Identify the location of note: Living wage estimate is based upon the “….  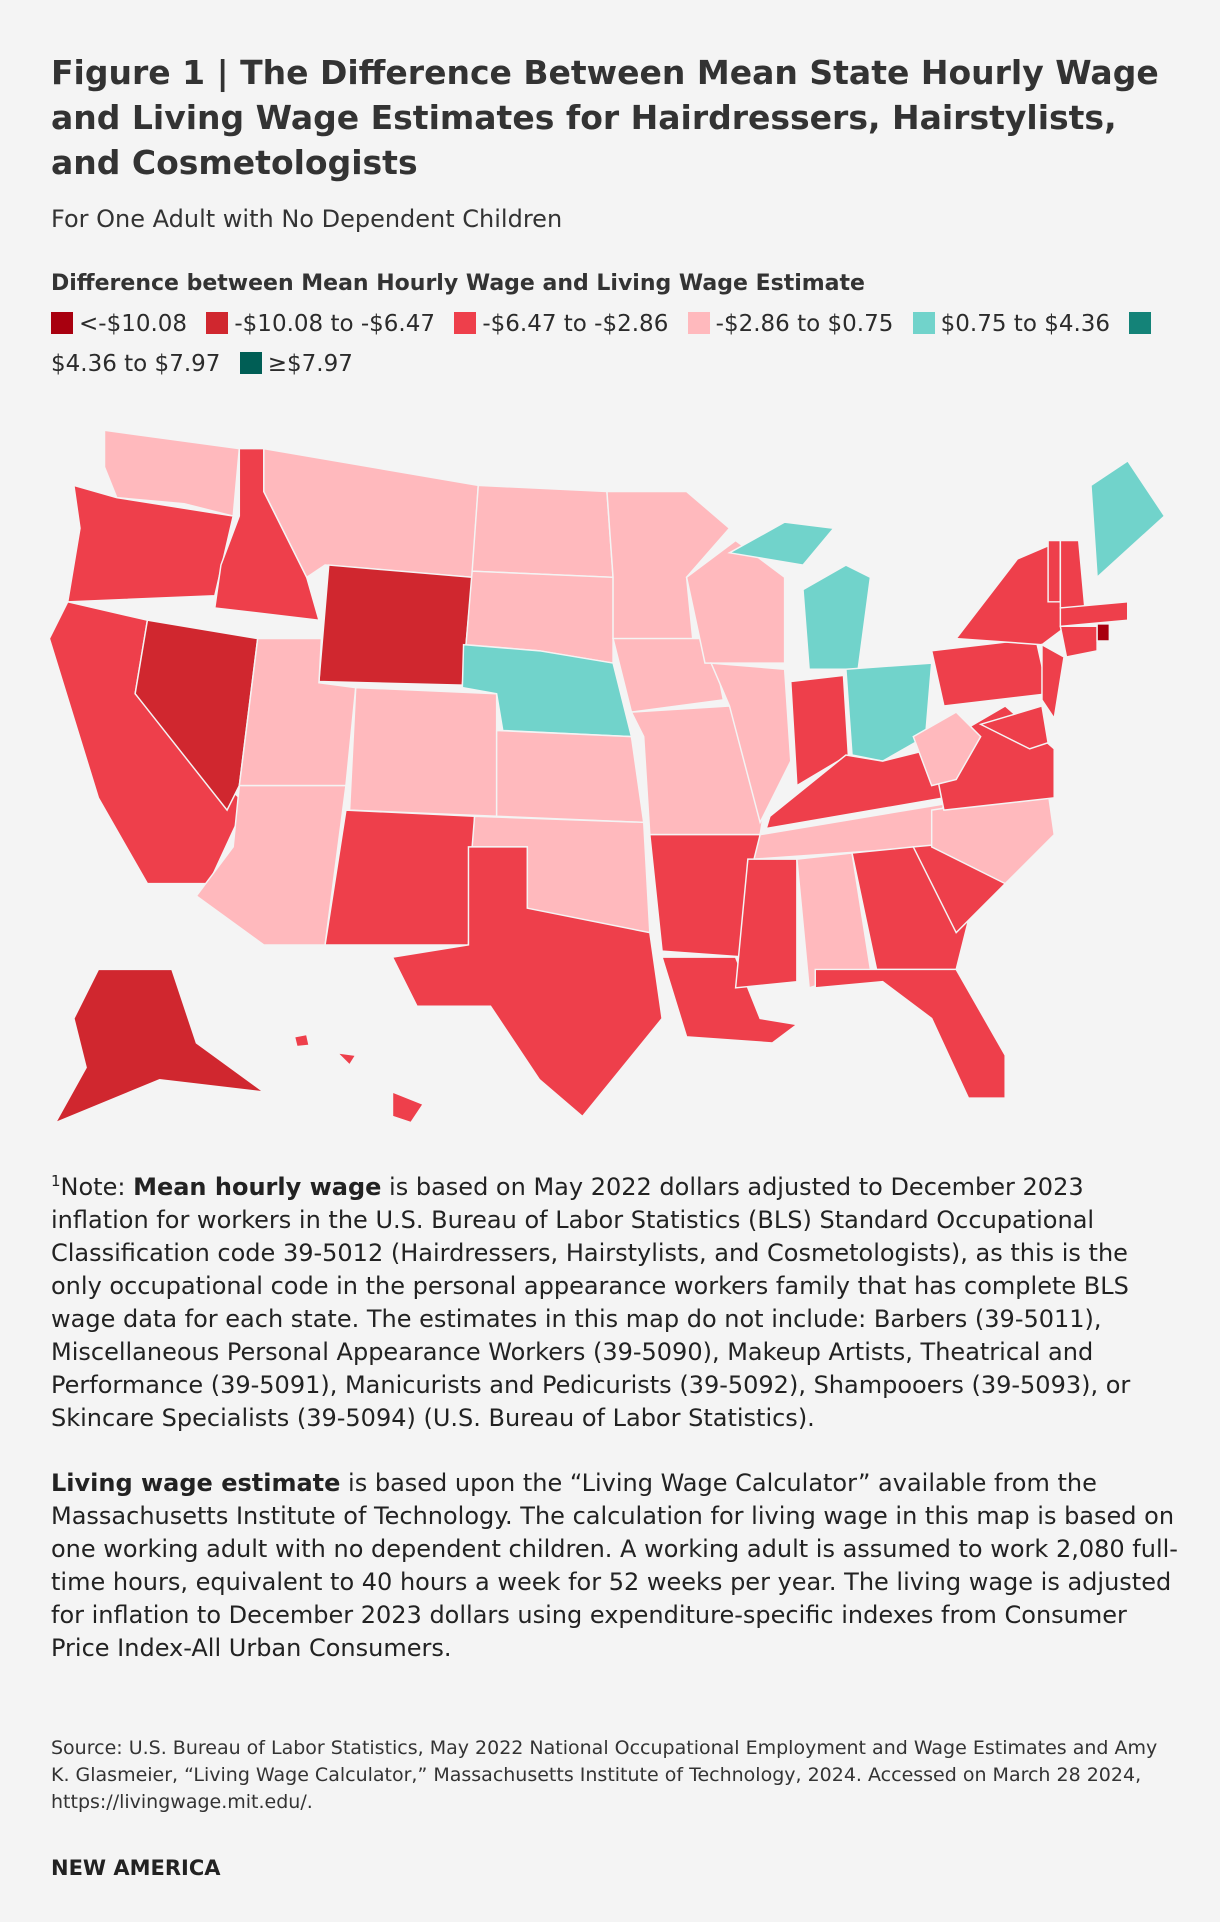
(616, 1566).